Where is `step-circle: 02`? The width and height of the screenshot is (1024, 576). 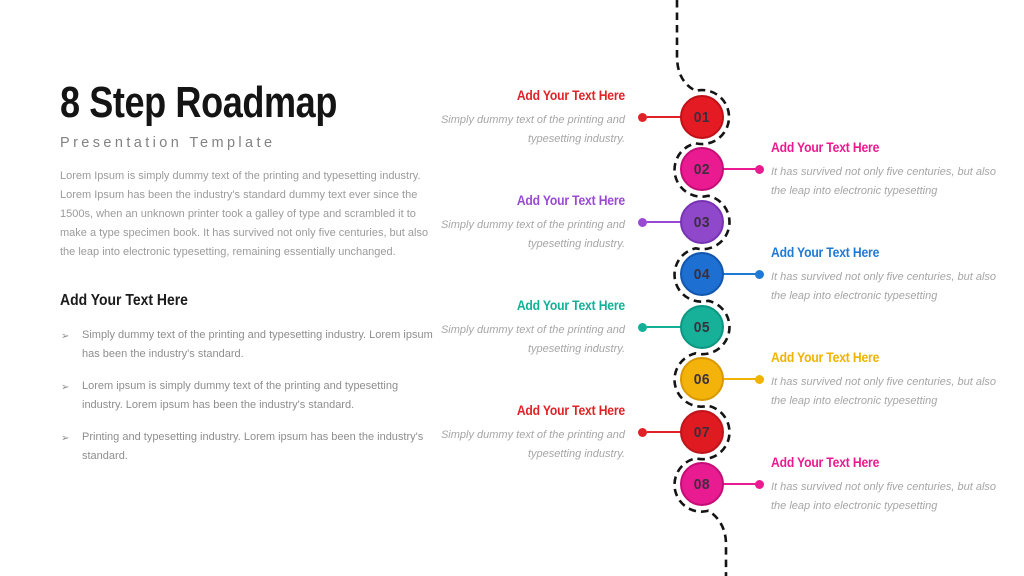 step-circle: 02 is located at coordinates (702, 169).